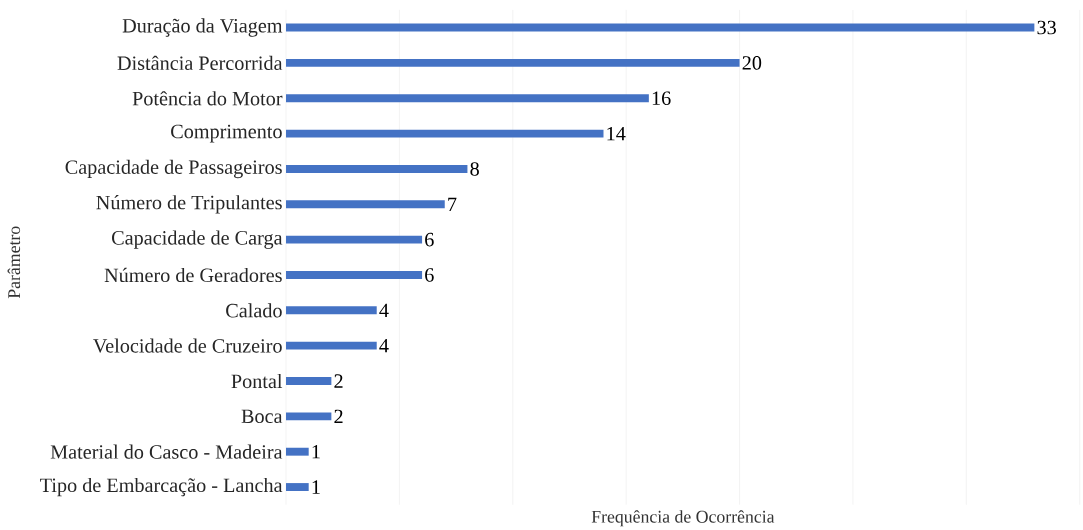  Describe the element at coordinates (452, 204) in the screenshot. I see `data-label: 7` at that location.